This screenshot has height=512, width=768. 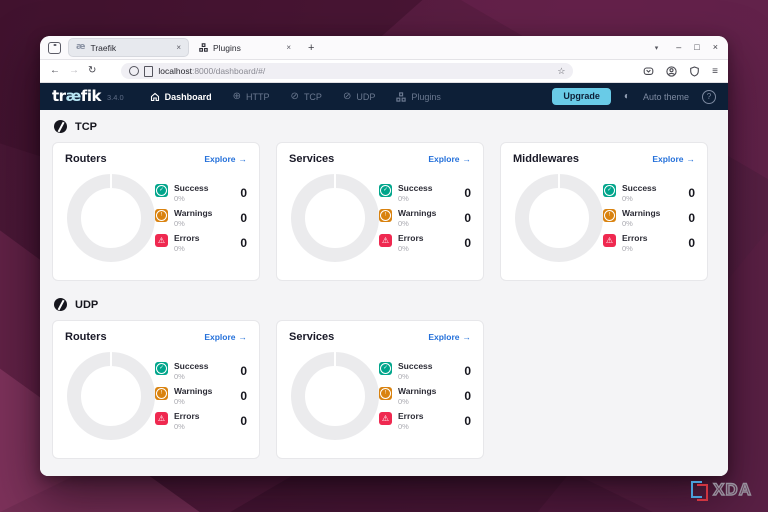 What do you see at coordinates (384, 48) in the screenshot?
I see `tab-strip: æ Traefik × Plugins × + ▾ – □ ×` at bounding box center [384, 48].